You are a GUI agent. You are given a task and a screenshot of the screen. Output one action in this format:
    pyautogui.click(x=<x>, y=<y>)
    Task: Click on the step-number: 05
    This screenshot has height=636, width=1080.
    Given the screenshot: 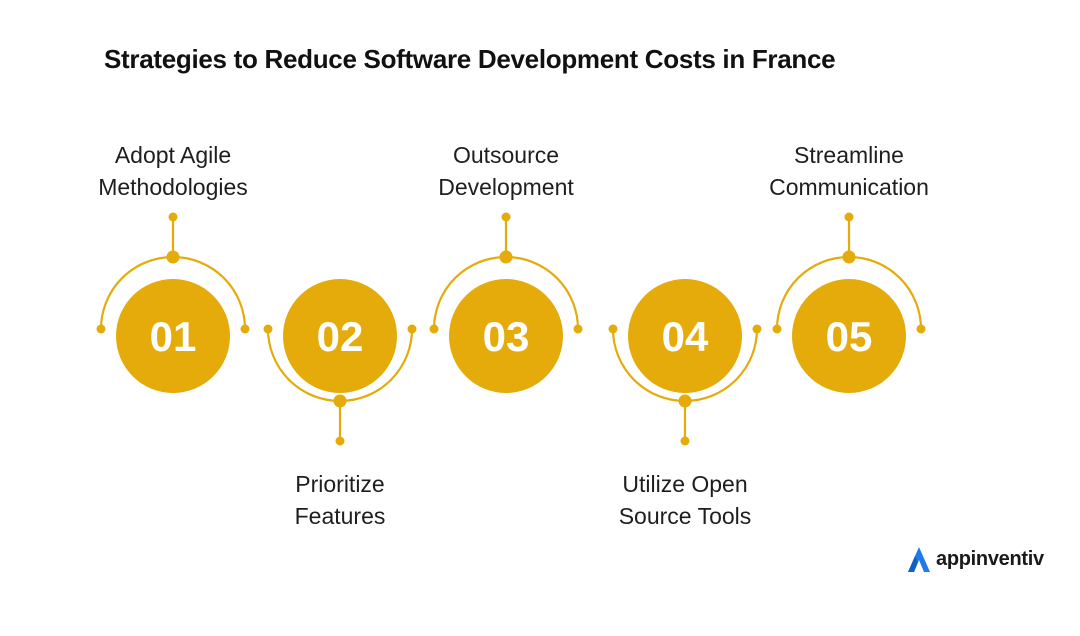 What is the action you would take?
    pyautogui.click(x=849, y=336)
    